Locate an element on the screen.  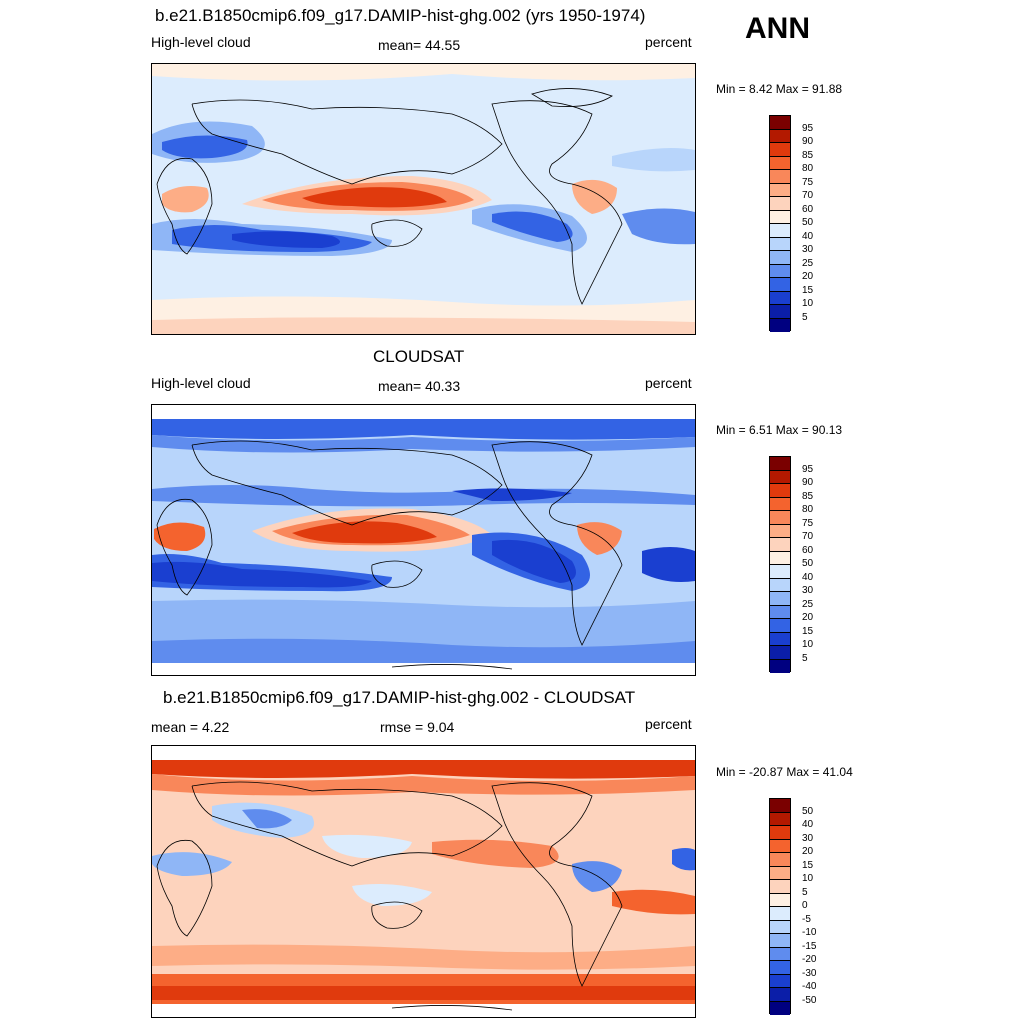
panel2-map is located at coordinates (423, 540).